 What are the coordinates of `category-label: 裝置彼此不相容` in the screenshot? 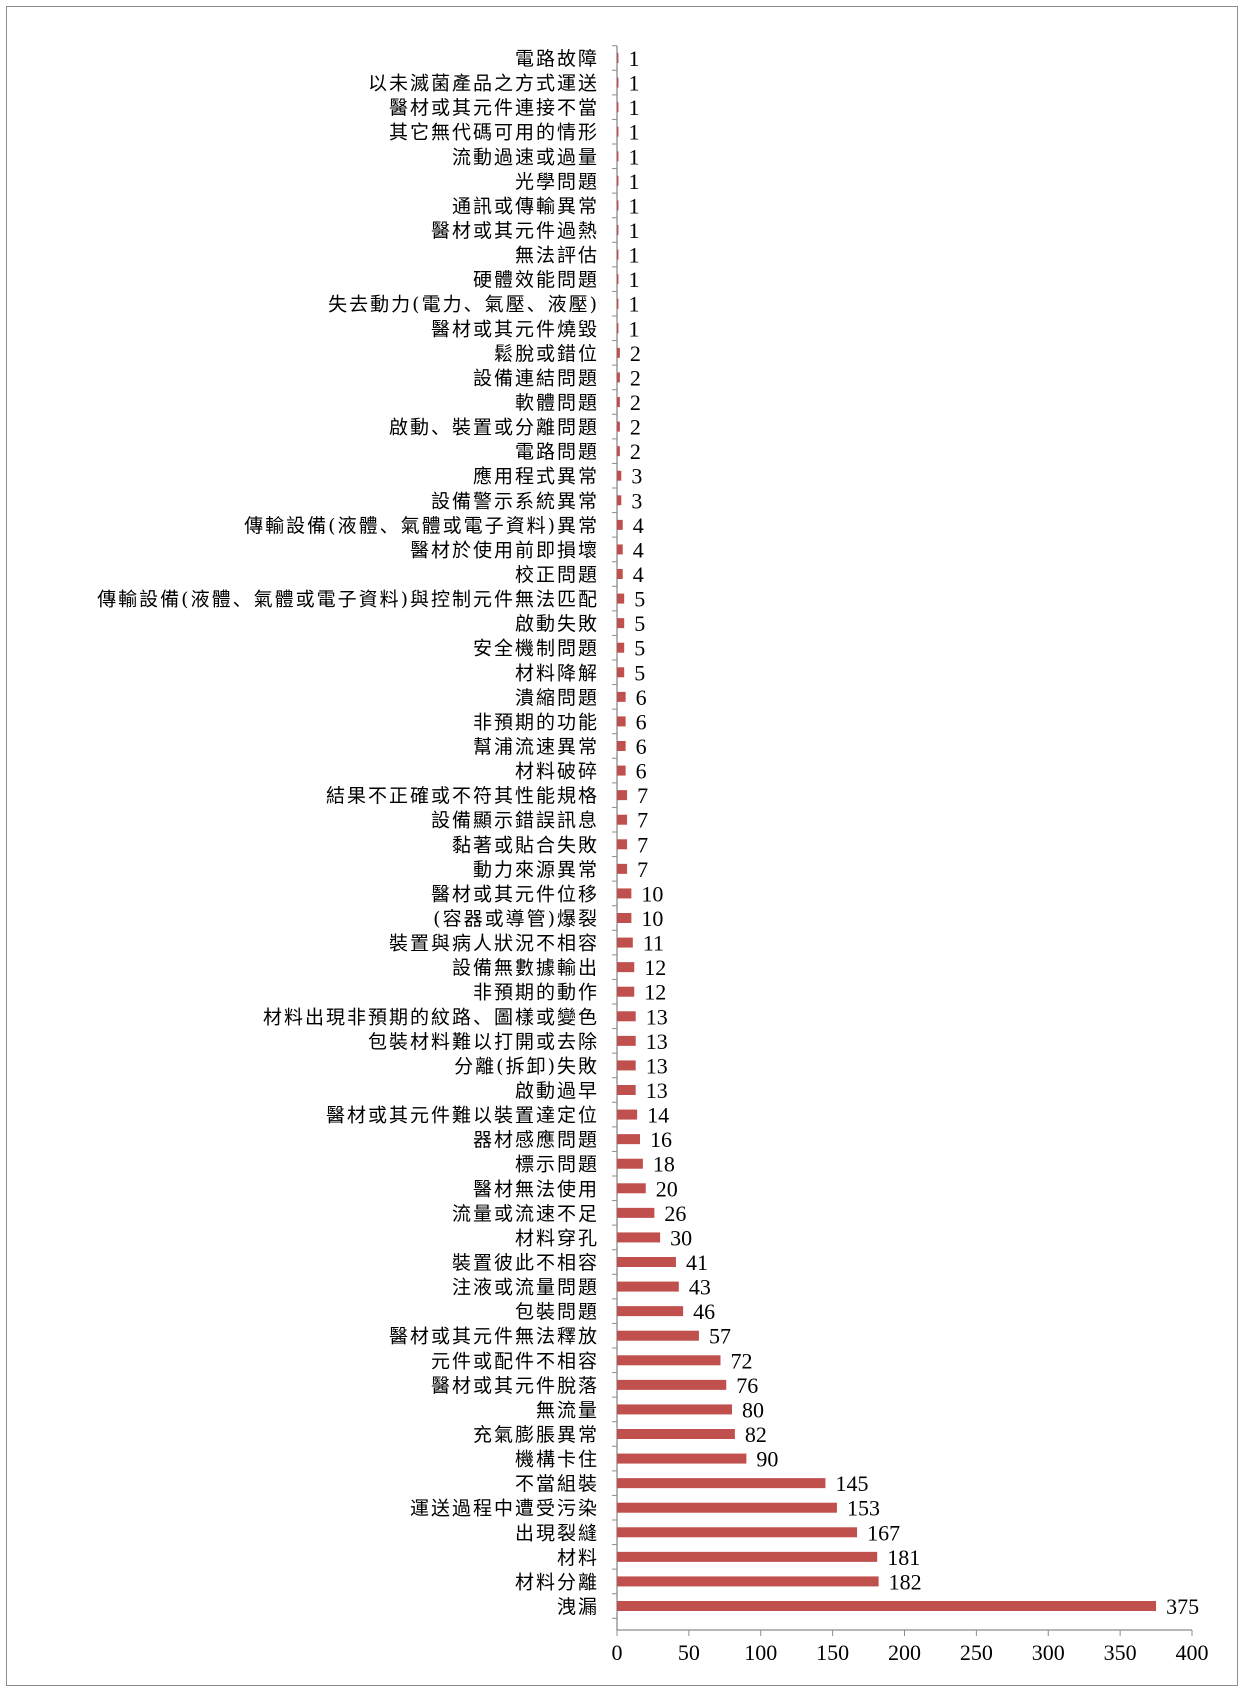 It's located at (525, 1263).